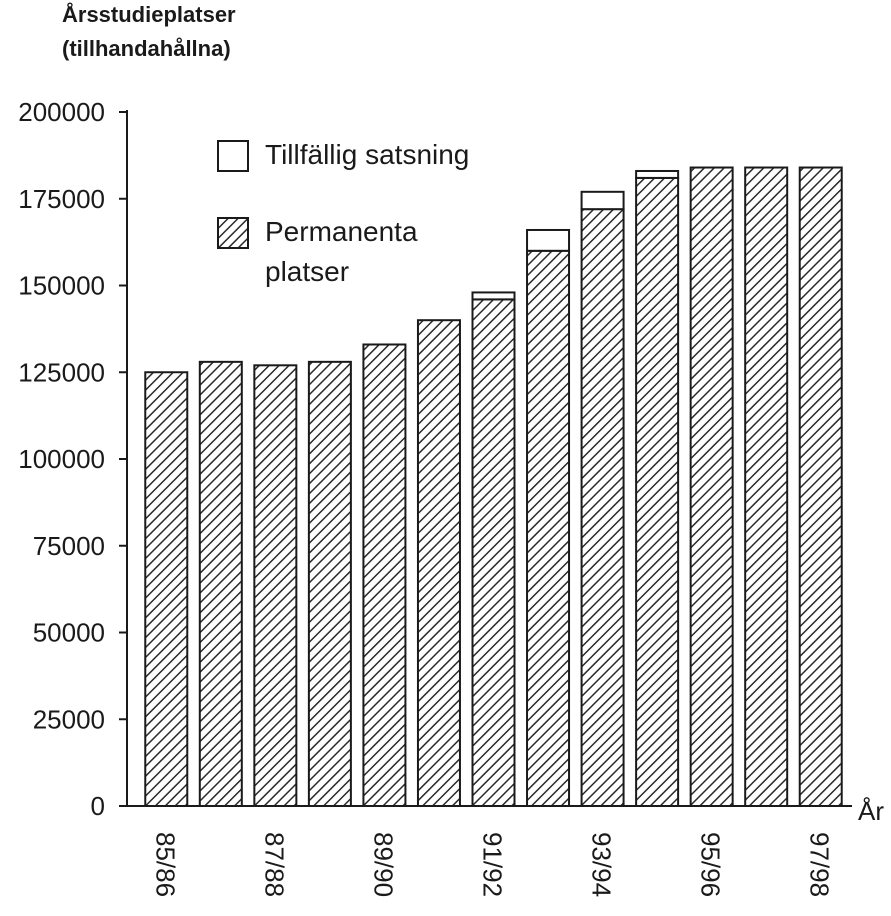 Image resolution: width=891 pixels, height=916 pixels. I want to click on legend-swatch-tillfallig, so click(233, 156).